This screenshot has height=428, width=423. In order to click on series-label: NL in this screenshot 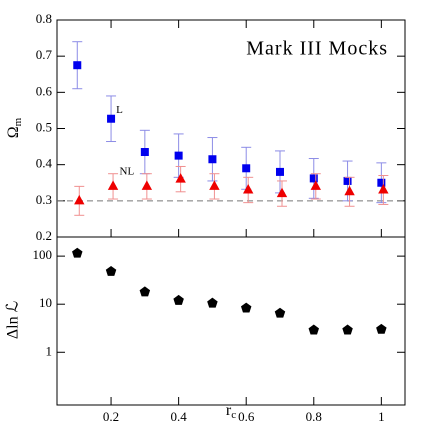, I will do `click(127, 171)`.